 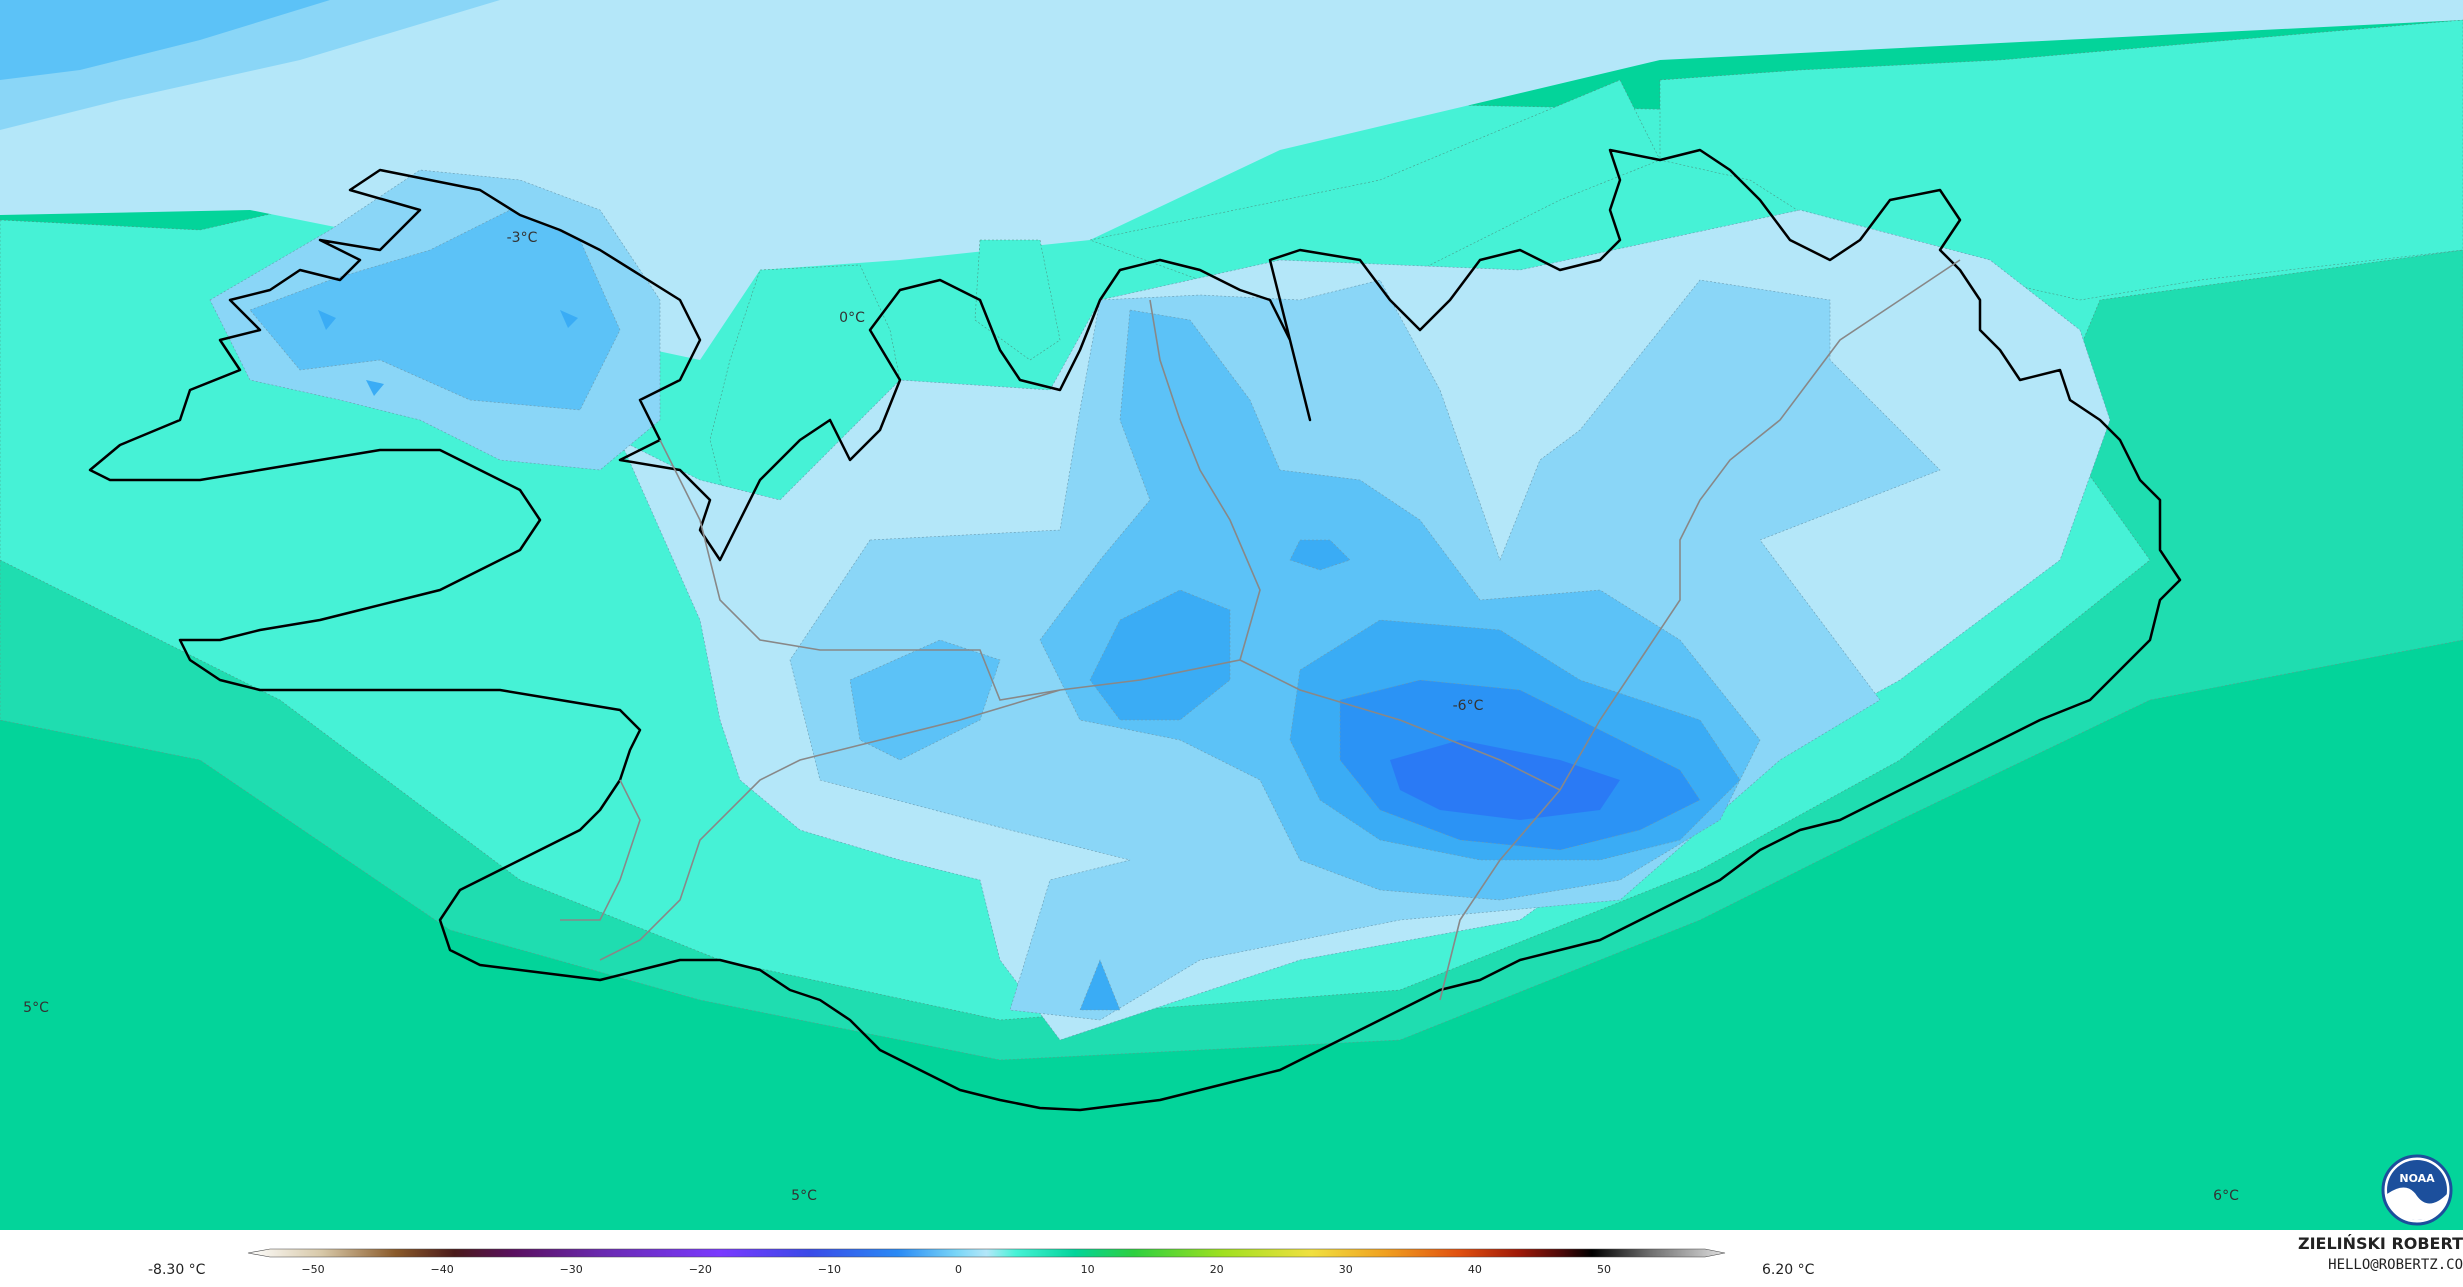 I want to click on legend-ticks: −50 −40 −30 −20 −10 0 10 20 30 40 50, so click(x=956, y=1269).